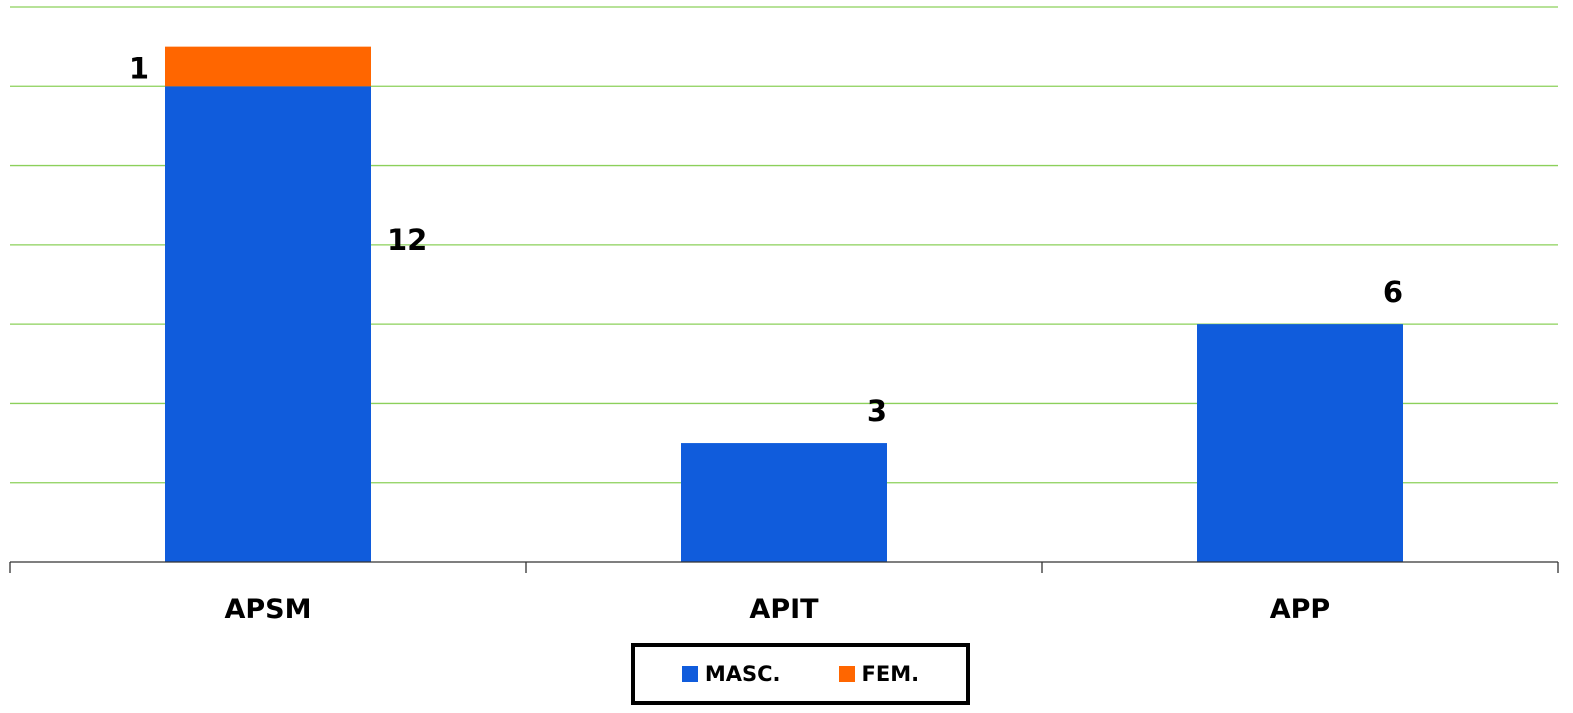  Describe the element at coordinates (742, 674) in the screenshot. I see `legend-label-masc: MASC.` at that location.